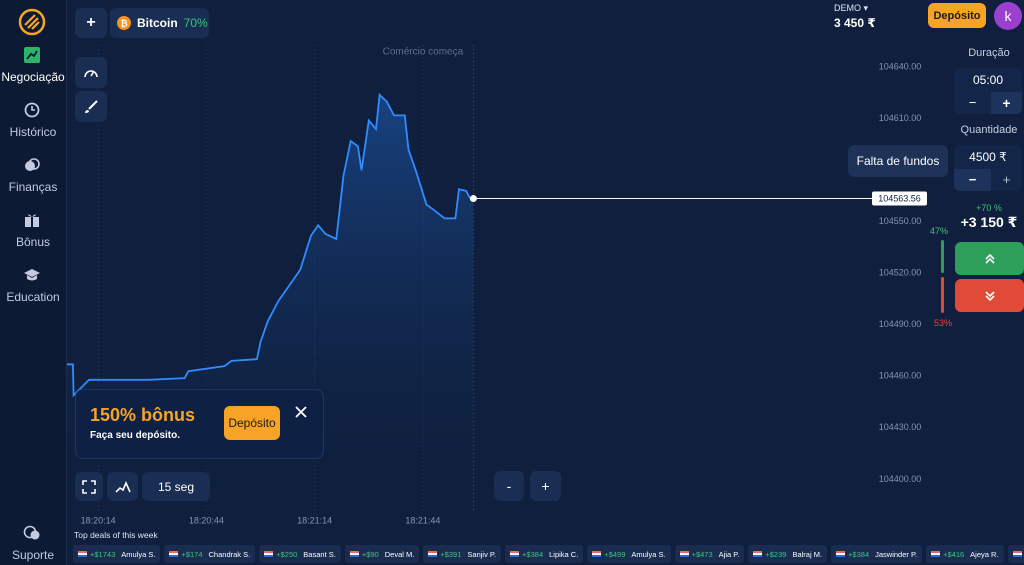 This screenshot has height=565, width=1024. What do you see at coordinates (33, 555) in the screenshot?
I see `support-link: Suporte` at bounding box center [33, 555].